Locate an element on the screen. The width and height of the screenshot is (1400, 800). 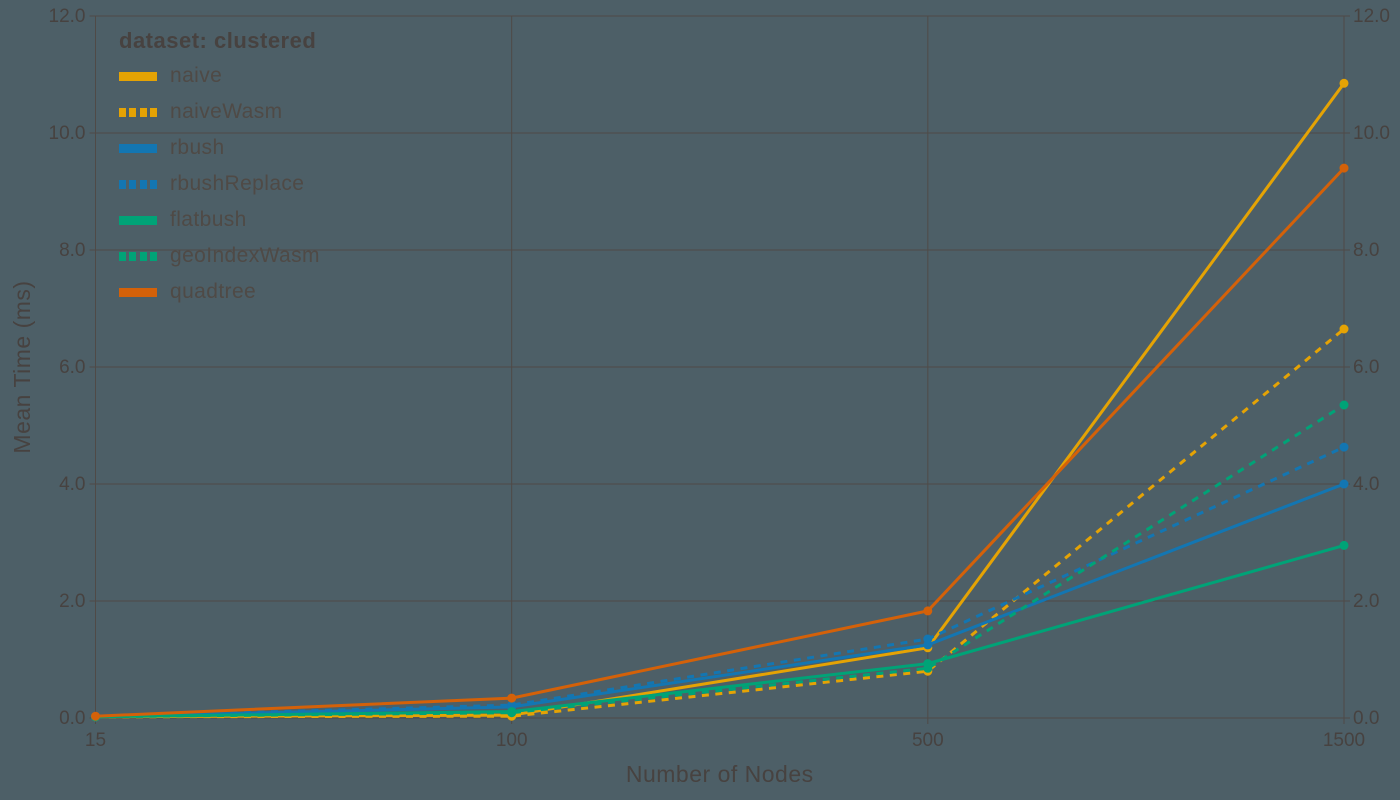
legend-swatch-naivewasm is located at coordinates (138, 112).